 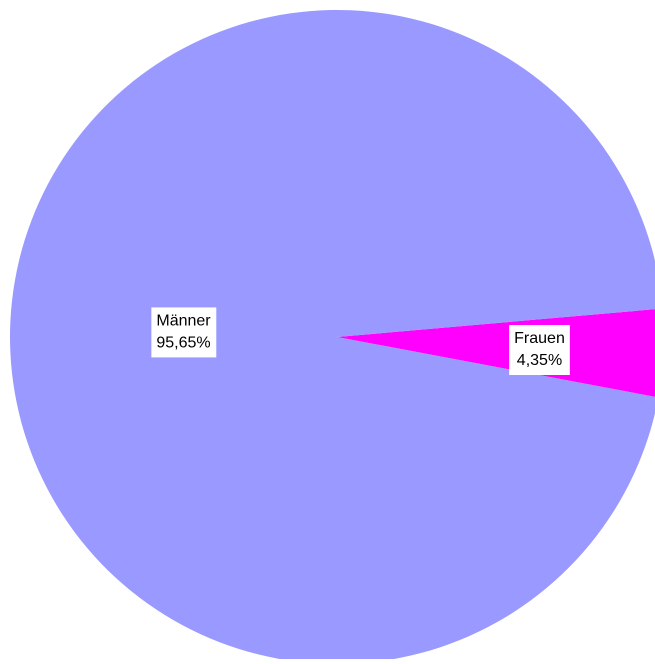 I want to click on pie-slice-frauen, so click(x=496, y=353).